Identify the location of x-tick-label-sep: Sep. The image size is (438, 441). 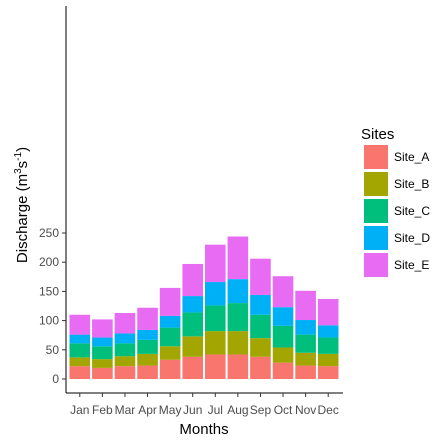
(261, 410).